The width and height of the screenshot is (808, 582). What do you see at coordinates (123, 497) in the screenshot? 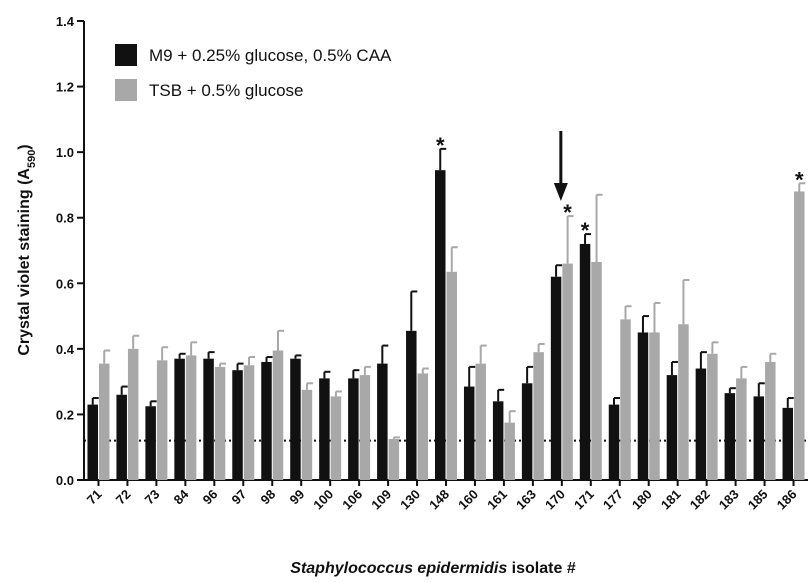
I see `x-tick-label: 72` at bounding box center [123, 497].